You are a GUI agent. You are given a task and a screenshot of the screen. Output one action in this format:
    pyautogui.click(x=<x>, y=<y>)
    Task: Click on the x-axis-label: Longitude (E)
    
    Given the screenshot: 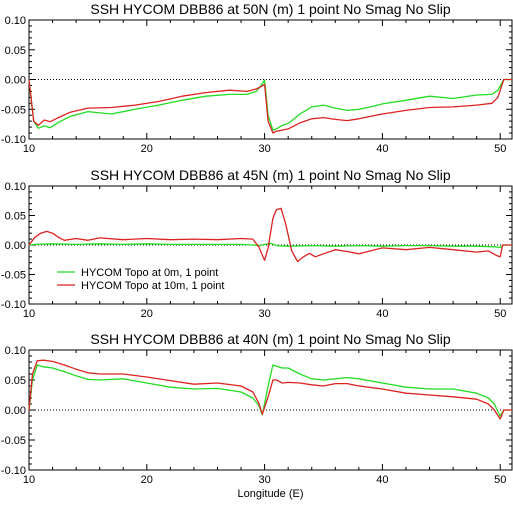 What is the action you would take?
    pyautogui.click(x=270, y=494)
    